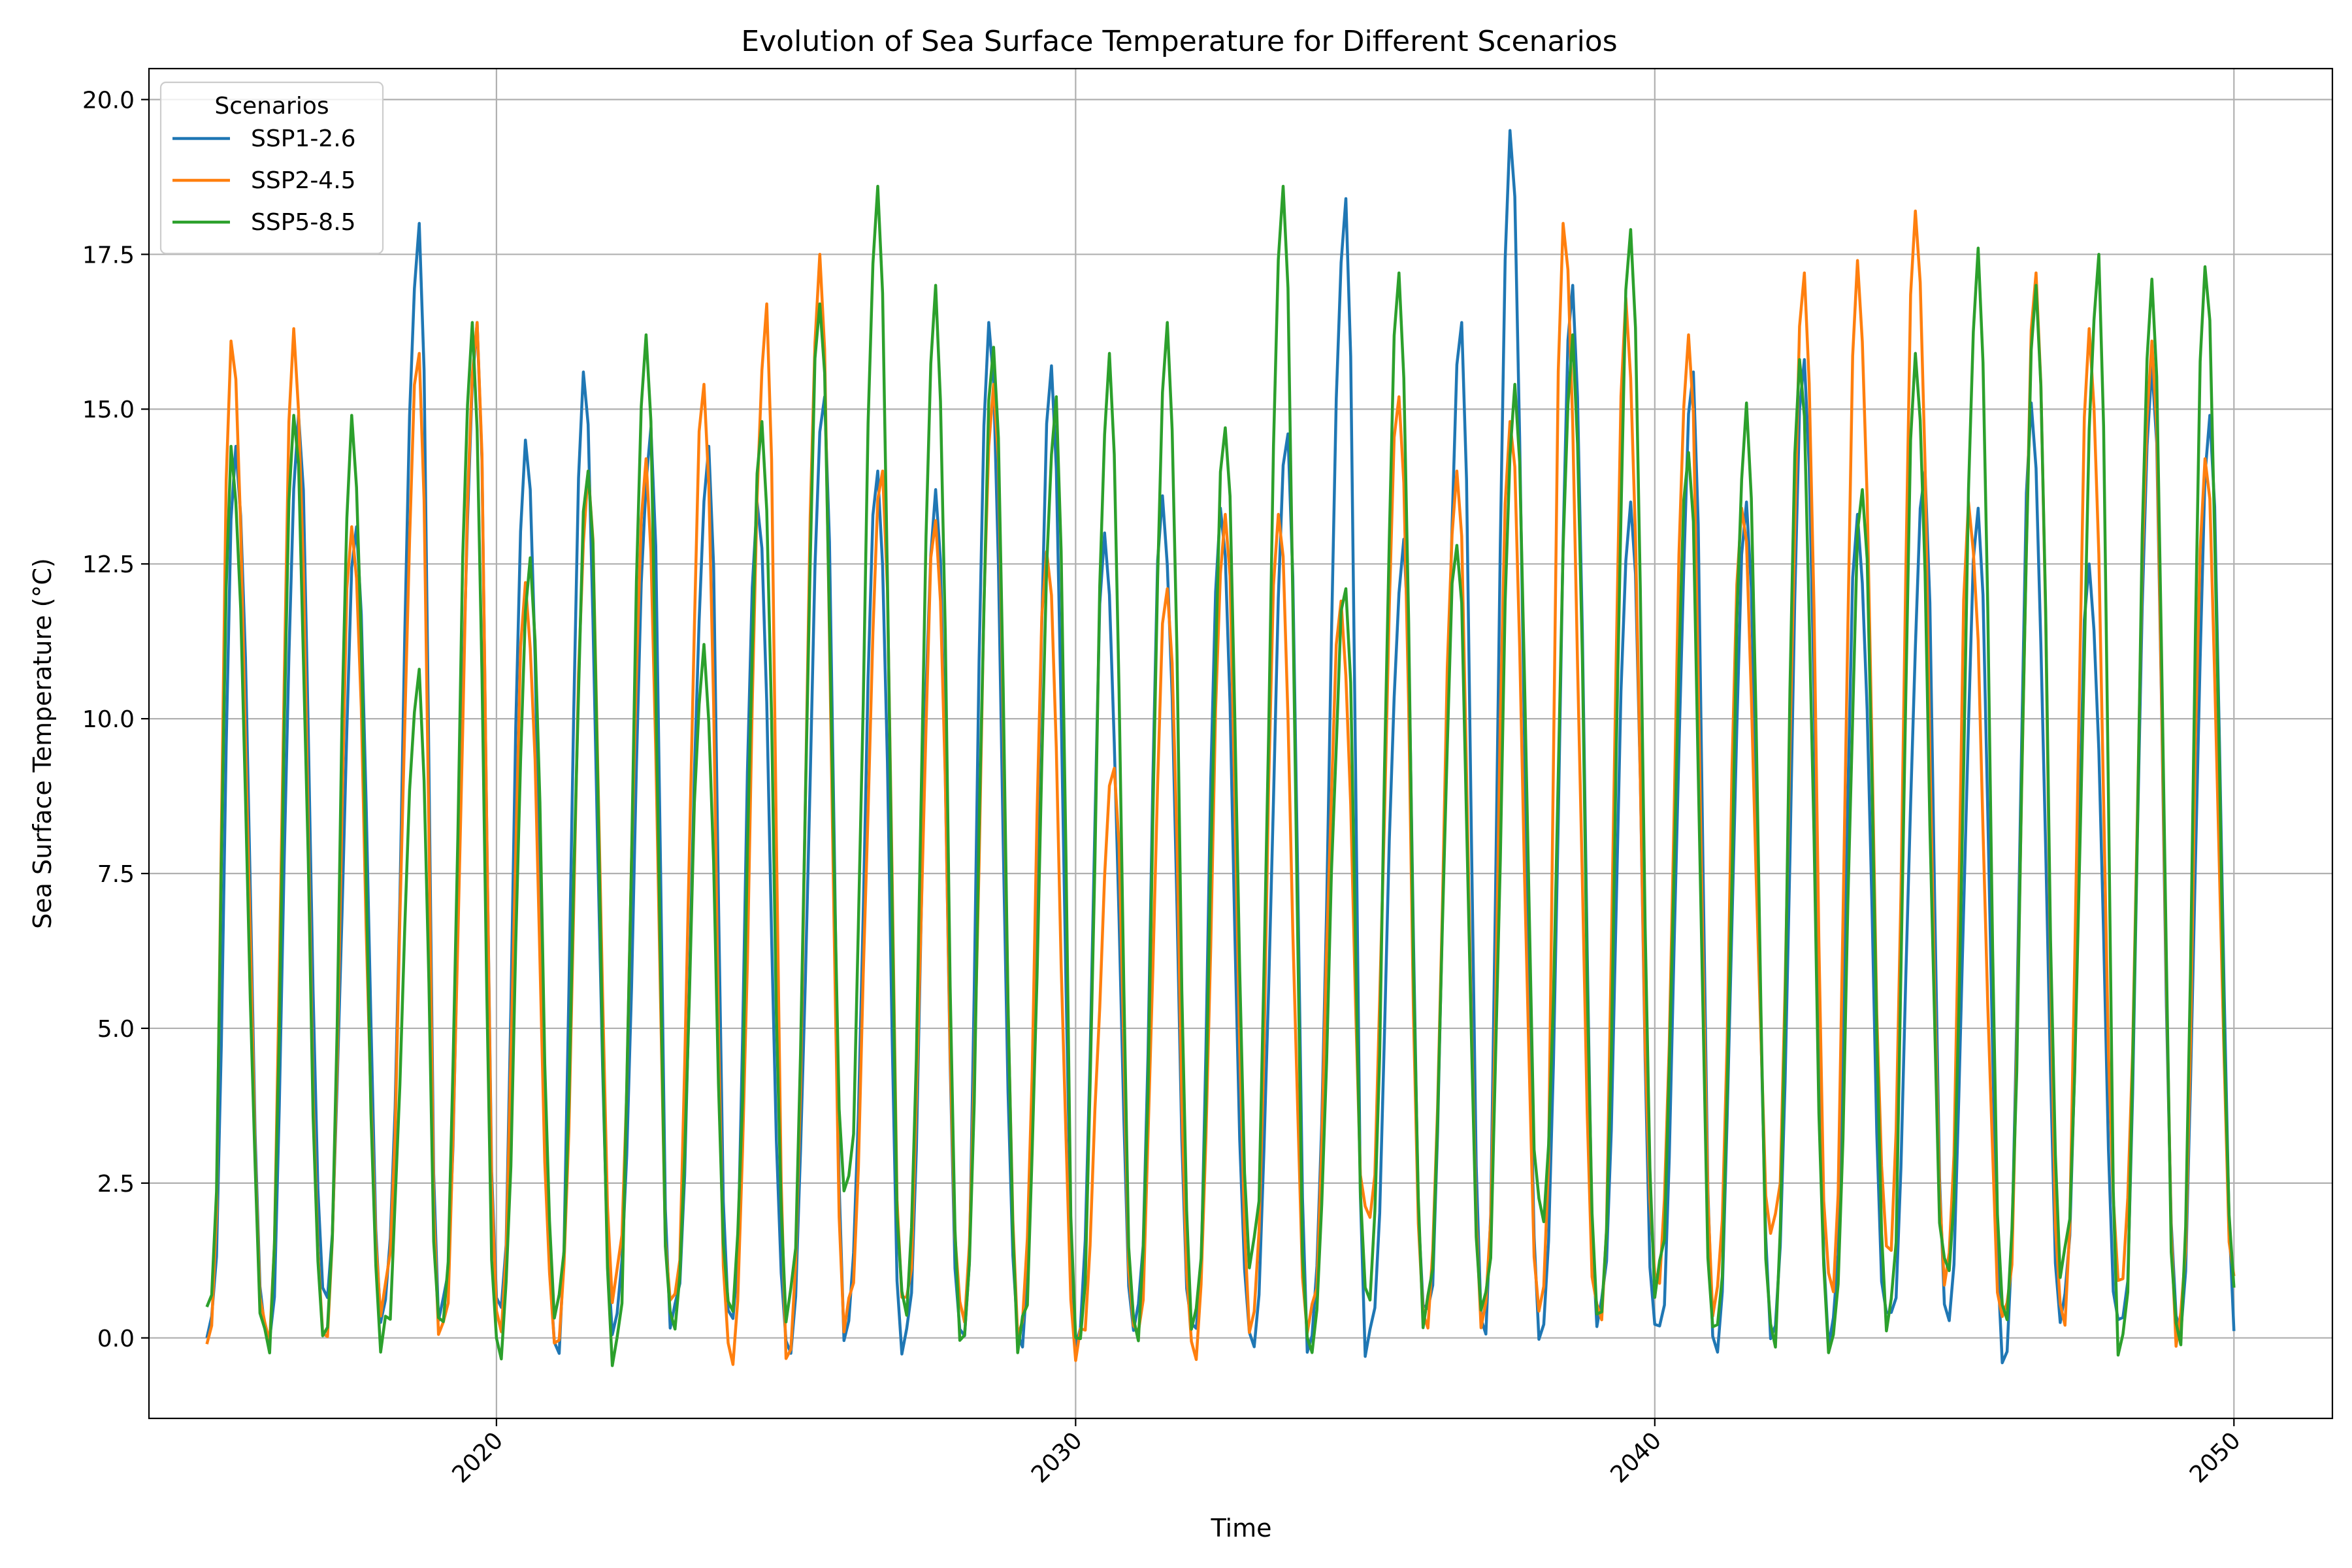 This screenshot has width=2352, height=1568. Describe the element at coordinates (1241, 1528) in the screenshot. I see `x-axis-label: Time` at that location.